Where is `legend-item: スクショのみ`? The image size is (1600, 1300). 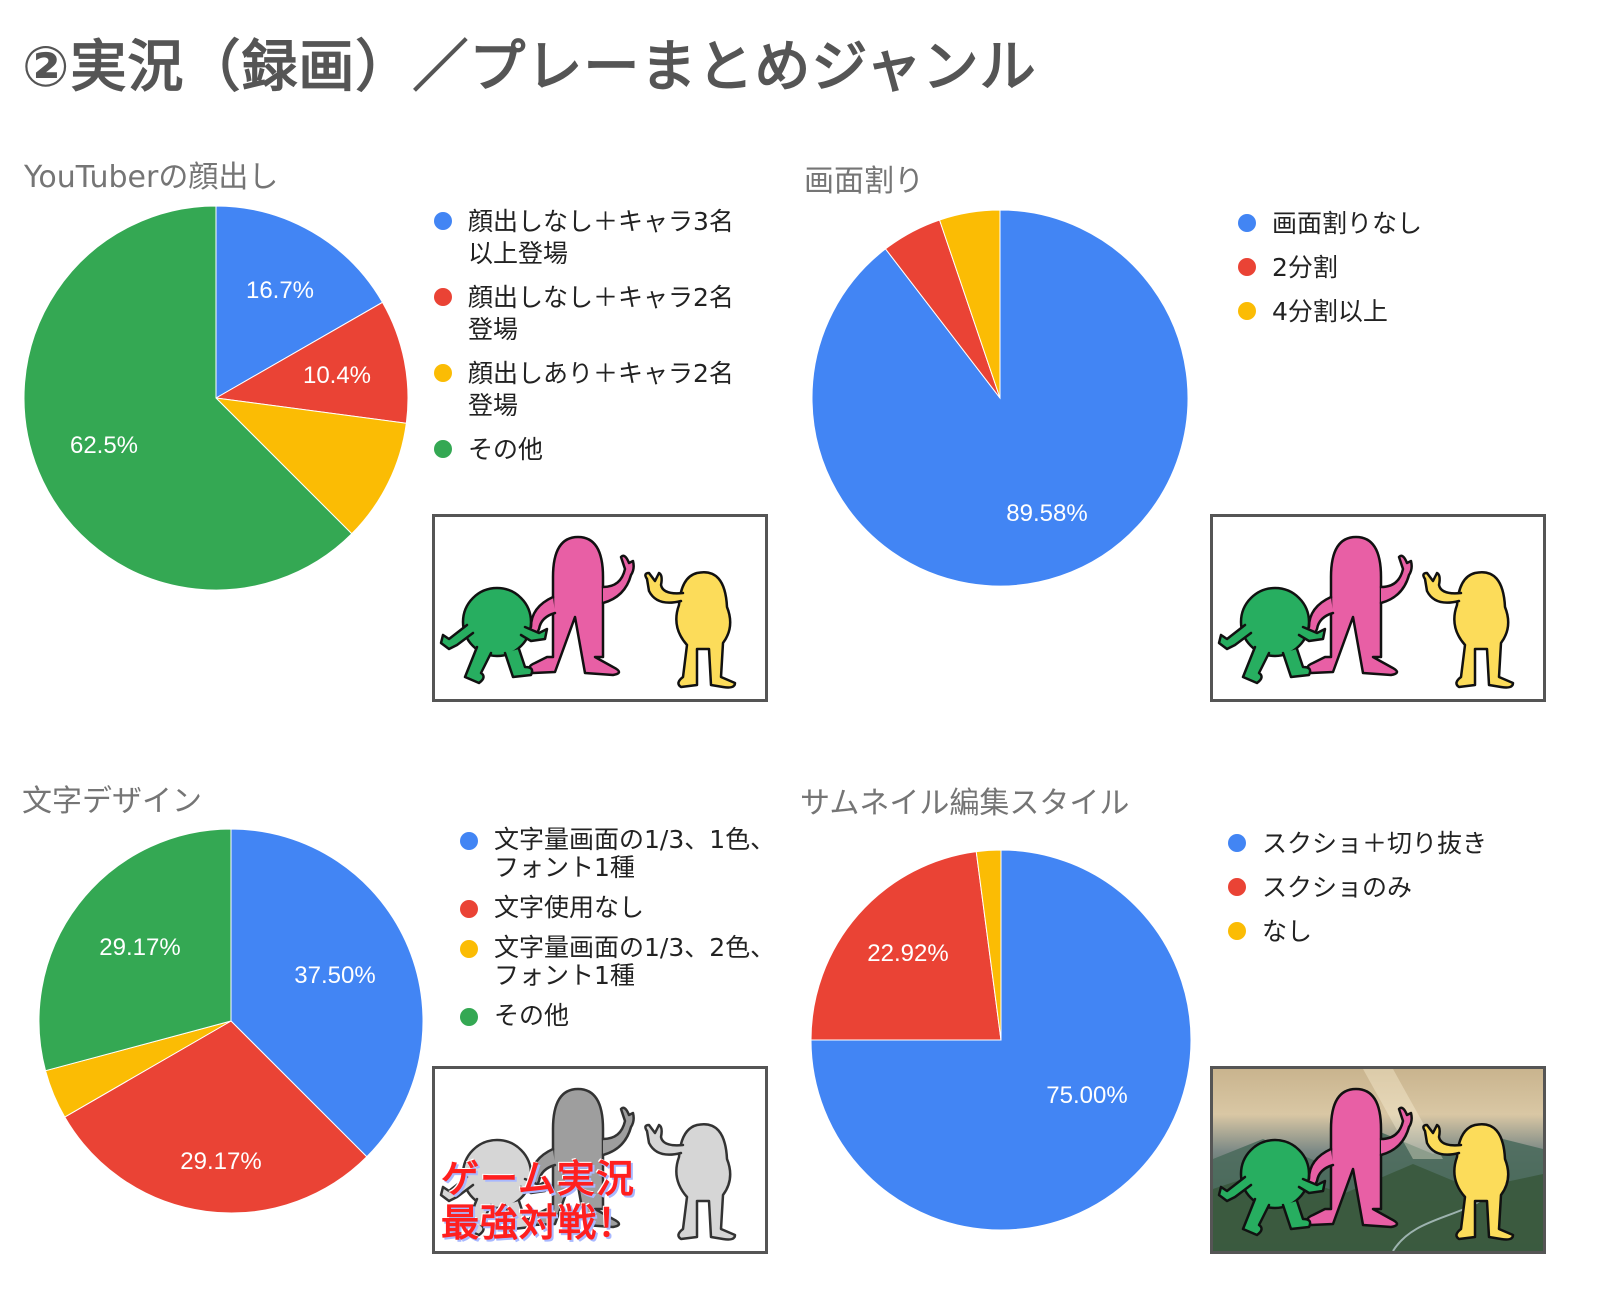
legend-item: スクショのみ is located at coordinates (1357, 888).